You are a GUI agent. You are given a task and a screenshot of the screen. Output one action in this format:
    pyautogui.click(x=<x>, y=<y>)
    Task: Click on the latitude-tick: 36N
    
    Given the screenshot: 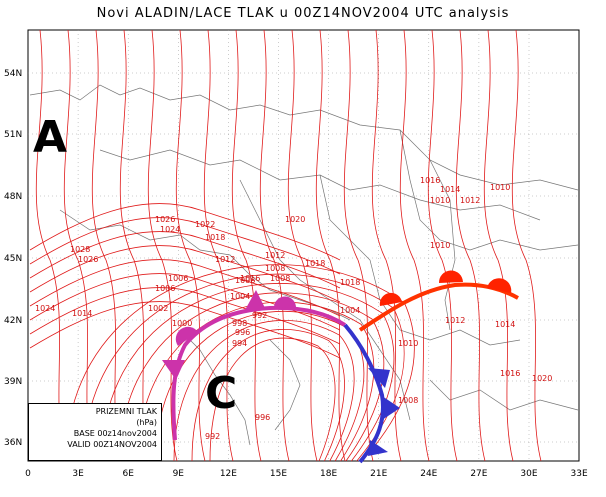 What is the action you would take?
    pyautogui.click(x=13, y=443)
    